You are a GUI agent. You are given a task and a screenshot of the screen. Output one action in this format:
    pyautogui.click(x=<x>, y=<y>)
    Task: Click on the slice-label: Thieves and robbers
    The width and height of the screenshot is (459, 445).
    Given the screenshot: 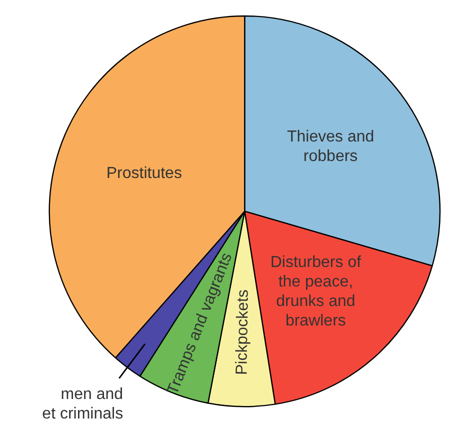 What is the action you would take?
    pyautogui.click(x=330, y=147)
    